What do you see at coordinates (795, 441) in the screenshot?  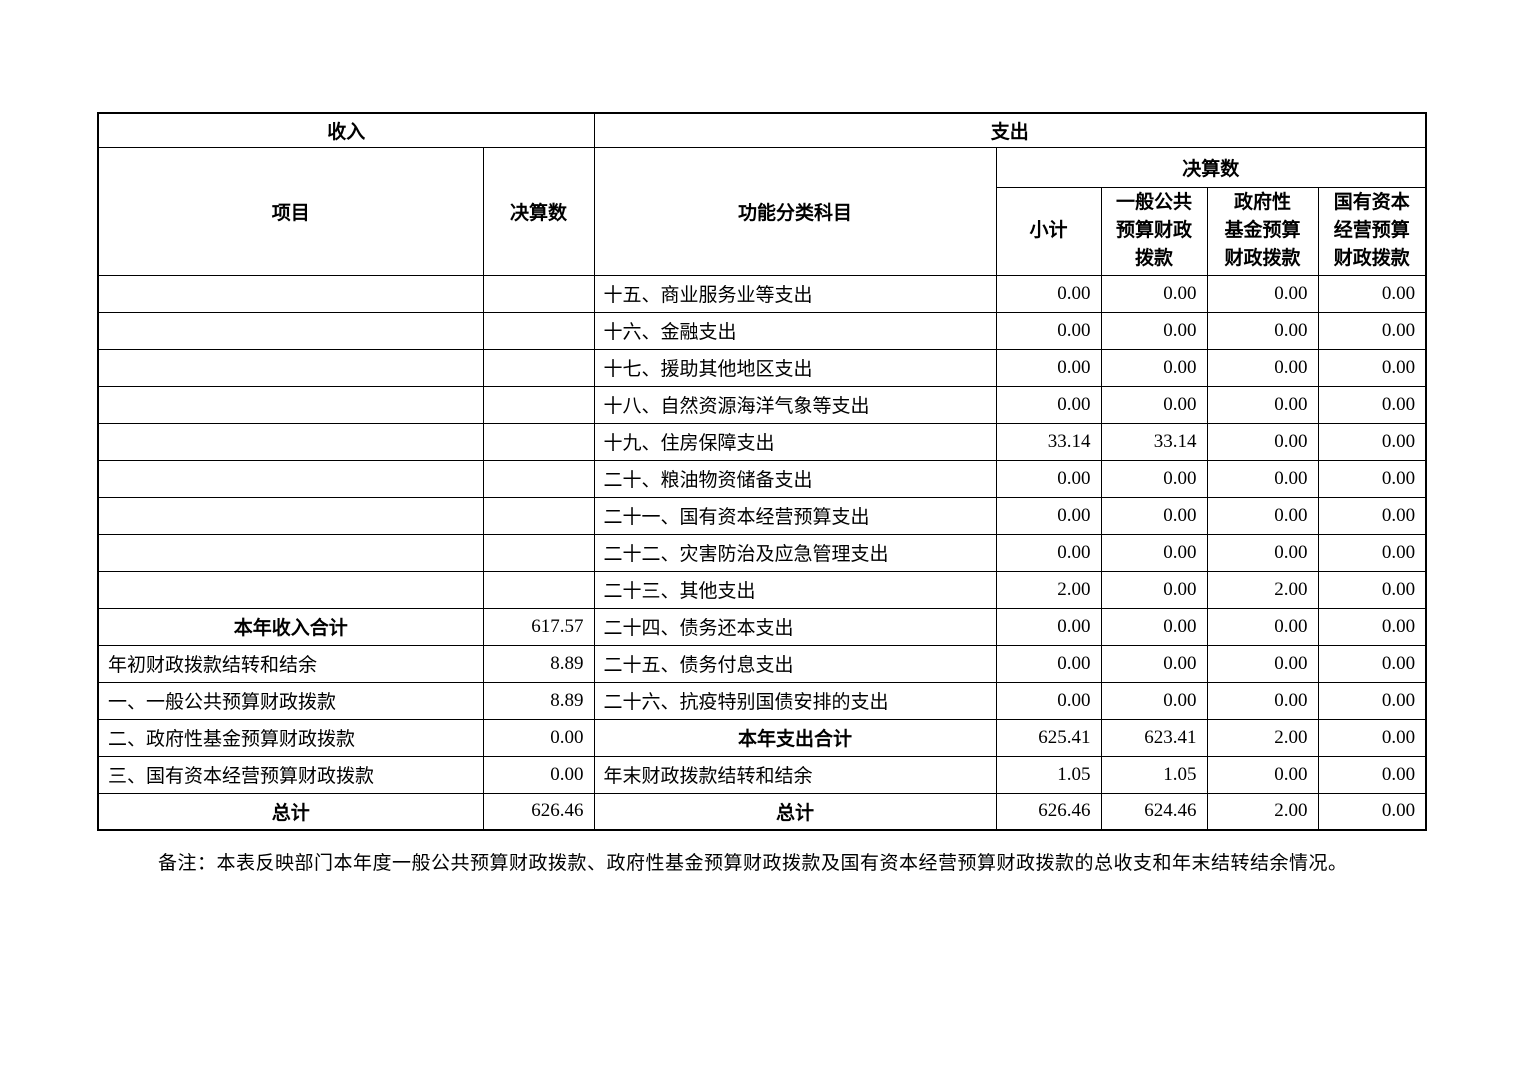 I see `expenditure-subject-cell: 十九、住房保障支出` at bounding box center [795, 441].